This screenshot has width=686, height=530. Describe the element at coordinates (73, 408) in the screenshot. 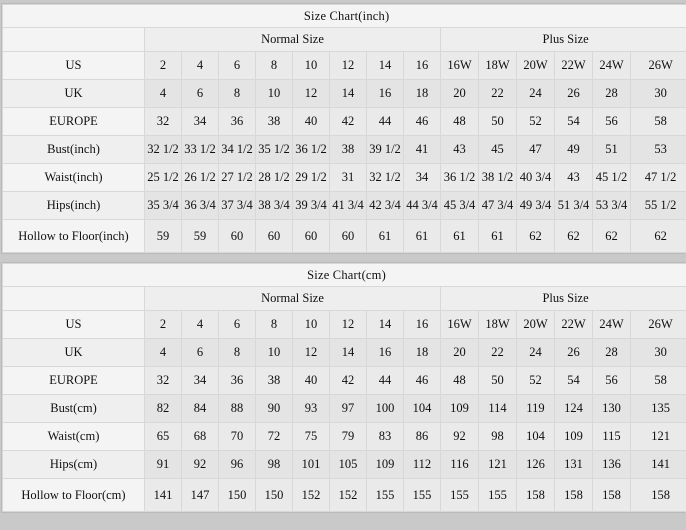

I see `row-label: Bust(cm)` at that location.